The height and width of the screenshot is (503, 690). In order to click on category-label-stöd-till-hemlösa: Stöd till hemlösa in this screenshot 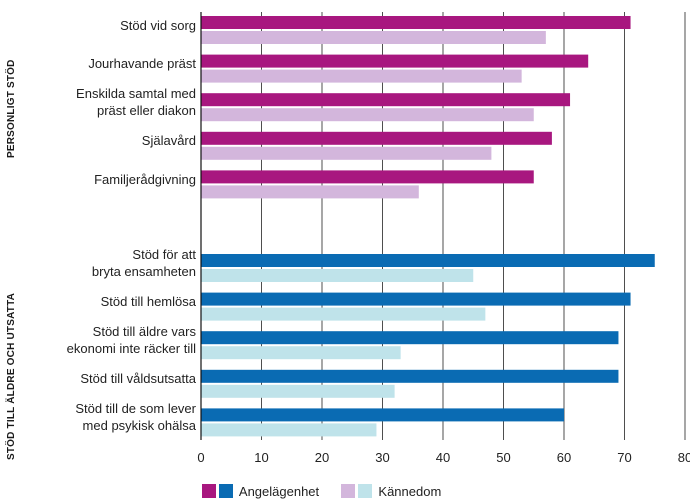, I will do `click(98, 301)`.